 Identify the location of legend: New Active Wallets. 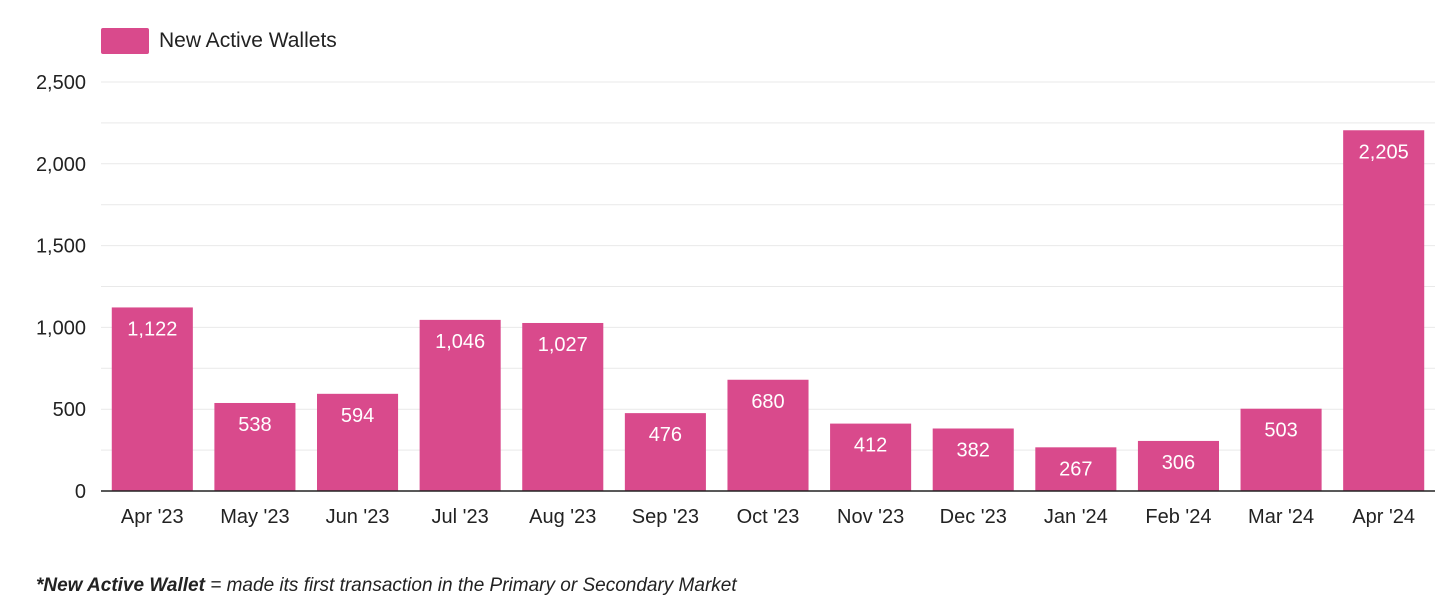
(219, 41).